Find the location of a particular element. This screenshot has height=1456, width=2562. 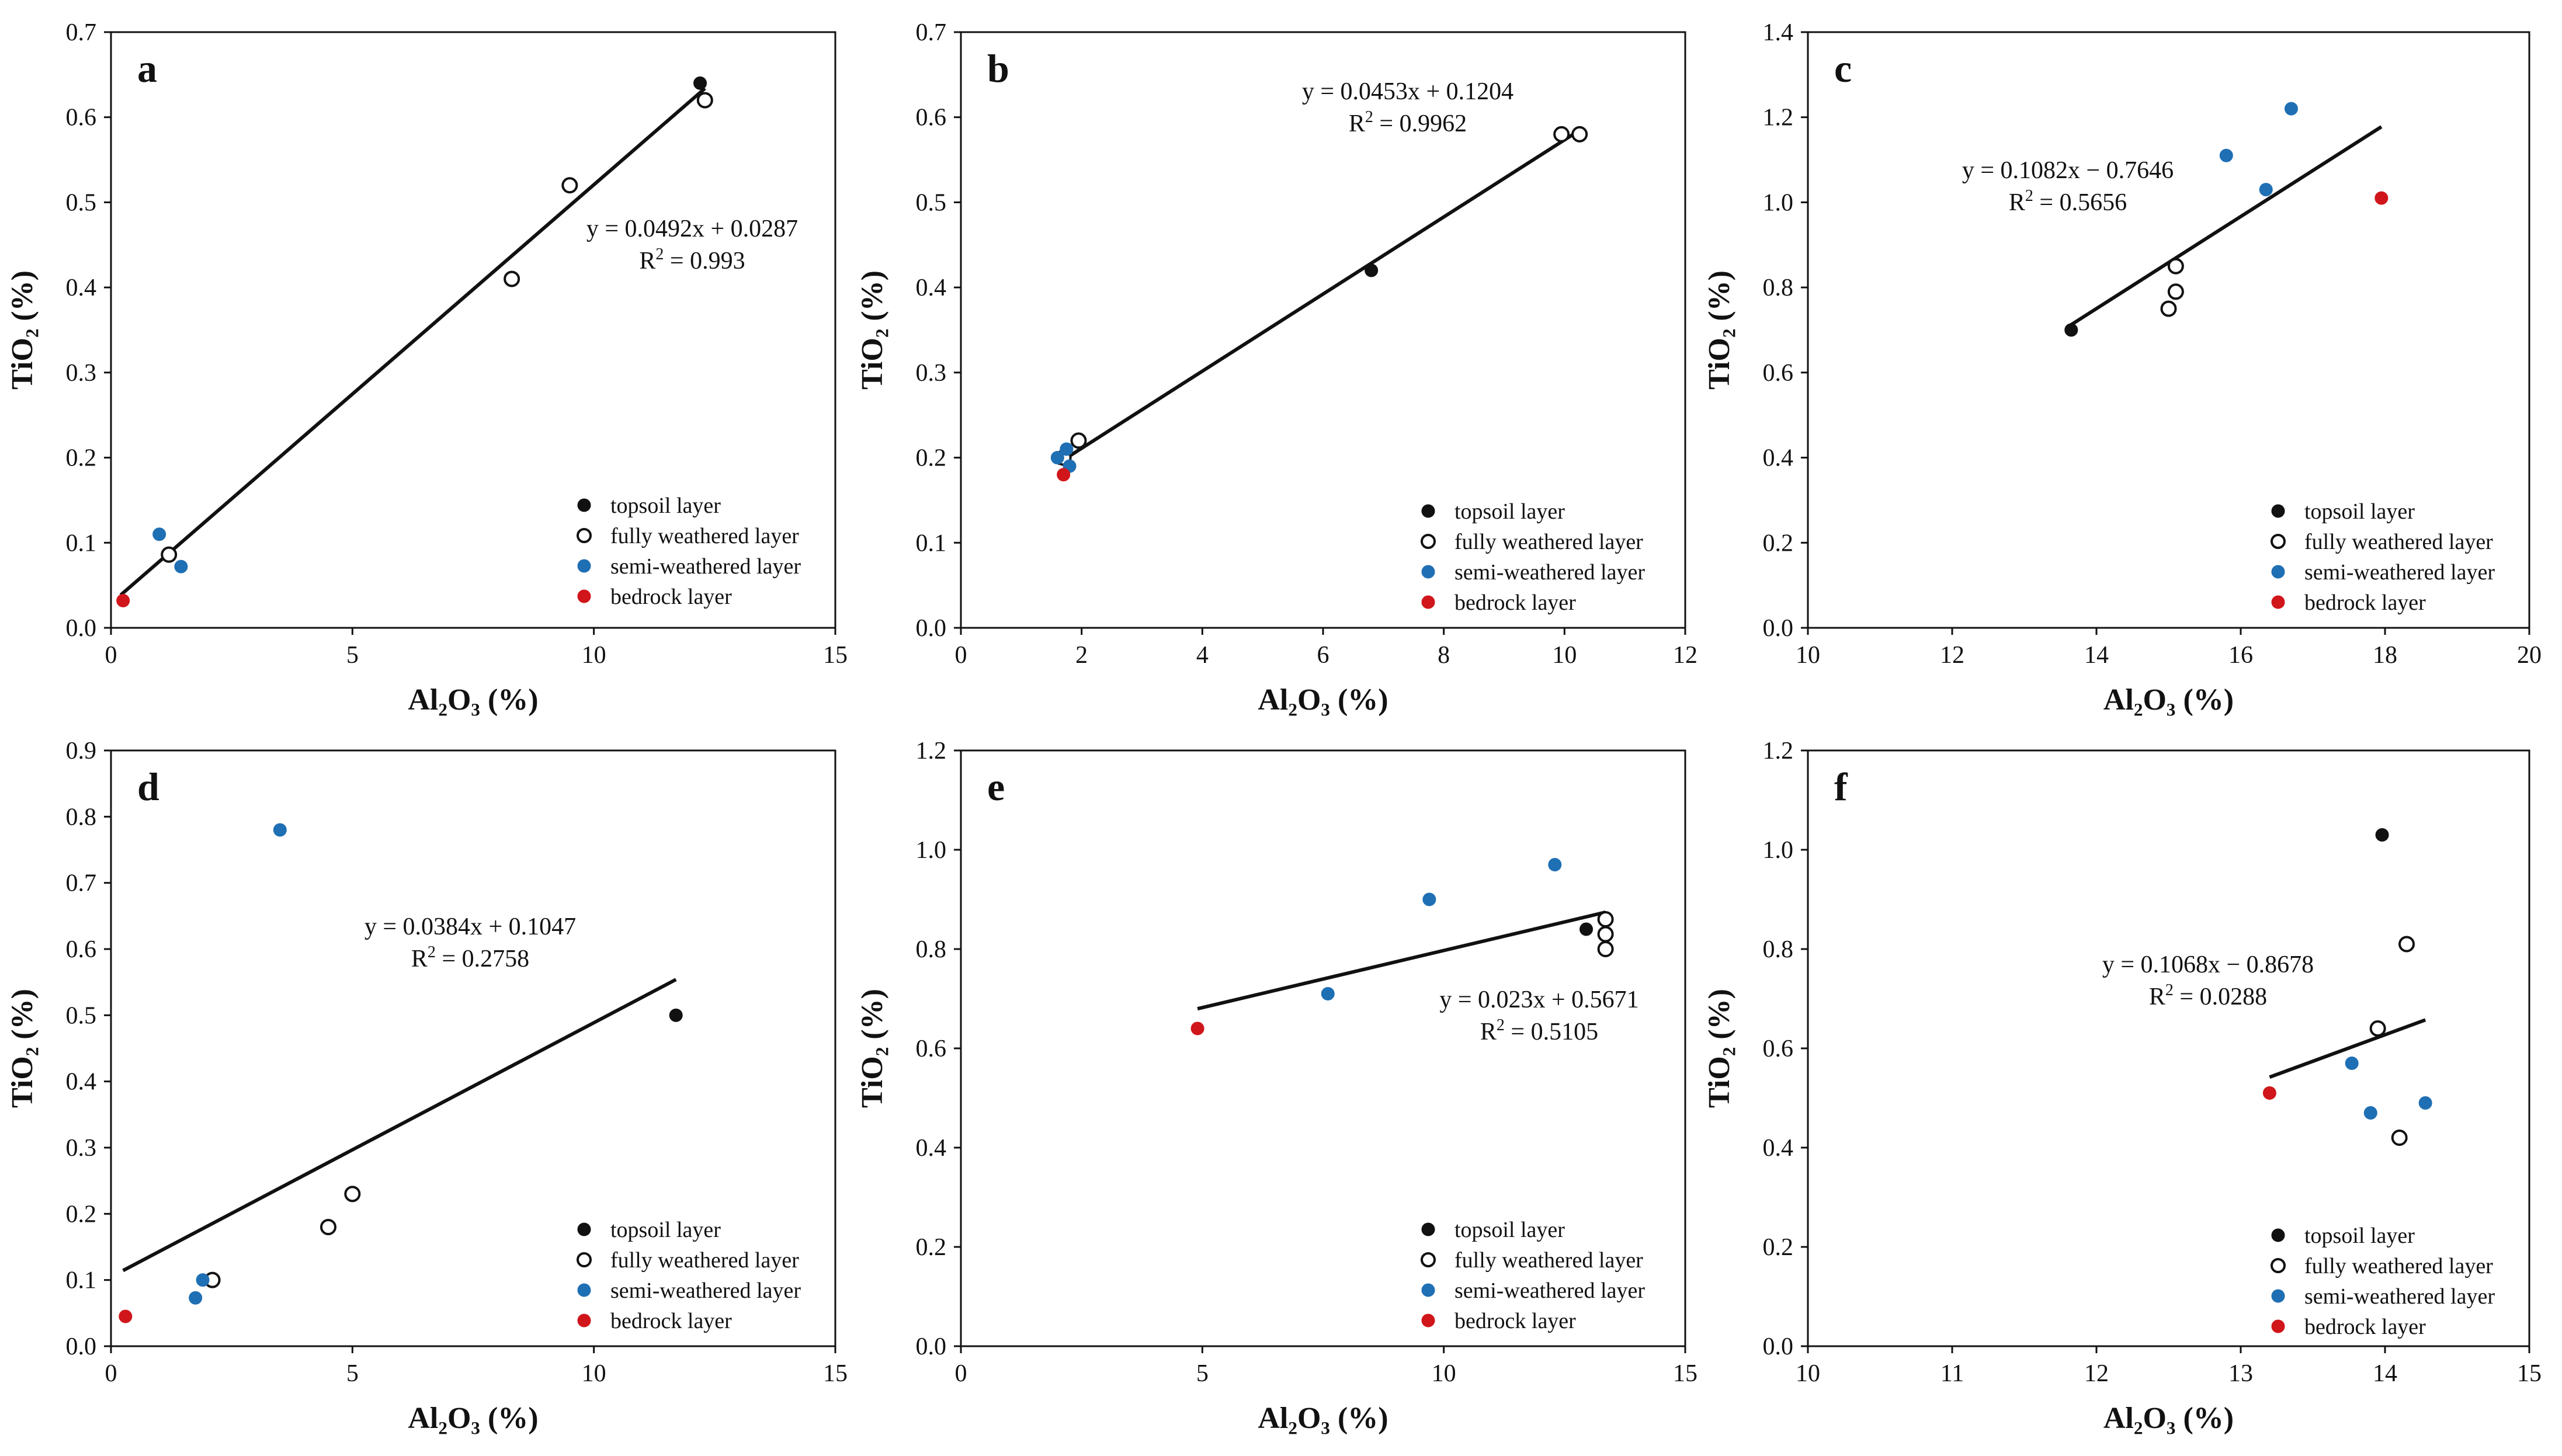

regression-equation: y = 0.1068x − 0.8678 is located at coordinates (2208, 964).